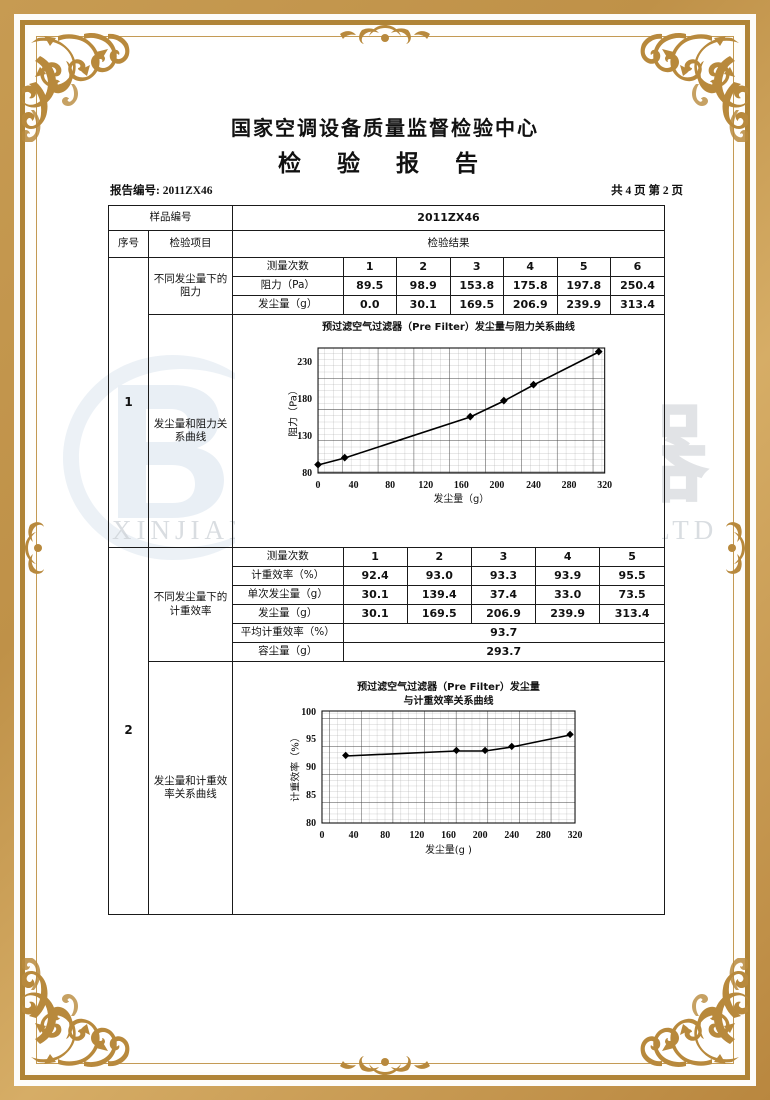 This screenshot has width=770, height=1100. Describe the element at coordinates (568, 595) in the screenshot. I see `s2-single-4: 33.0` at that location.